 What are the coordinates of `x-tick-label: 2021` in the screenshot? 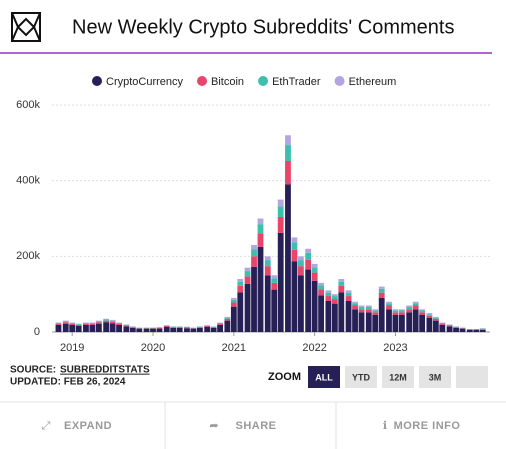 It's located at (234, 348).